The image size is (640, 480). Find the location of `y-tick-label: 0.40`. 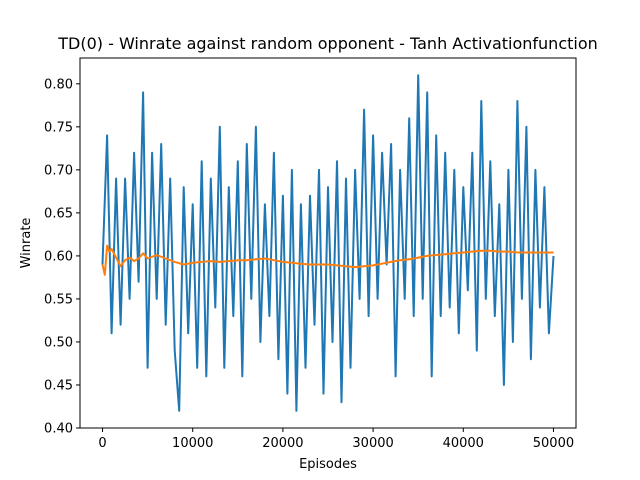

y-tick-label: 0.40 is located at coordinates (58, 429).